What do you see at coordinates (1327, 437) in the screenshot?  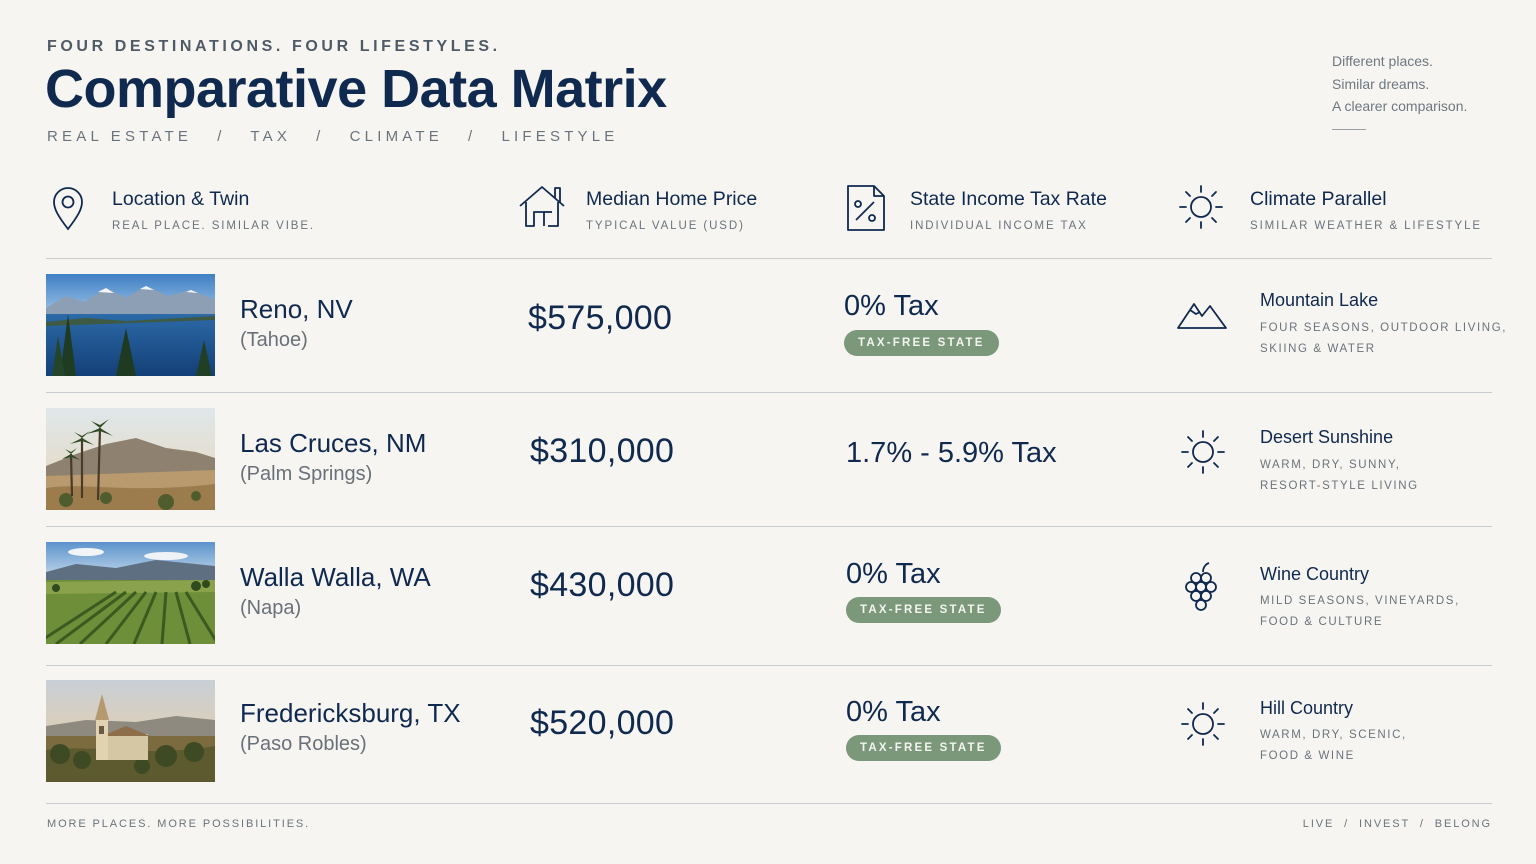 I see `climate-title: Desert Sunshine` at bounding box center [1327, 437].